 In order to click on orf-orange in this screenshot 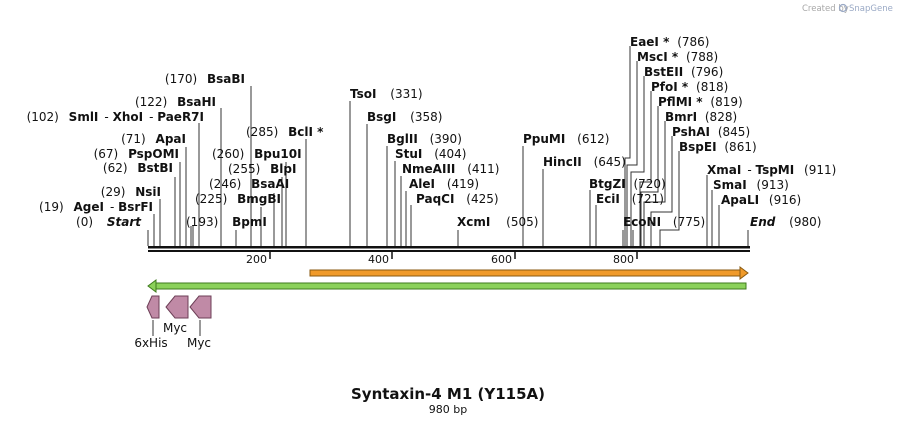, I will do `click(529, 273)`.